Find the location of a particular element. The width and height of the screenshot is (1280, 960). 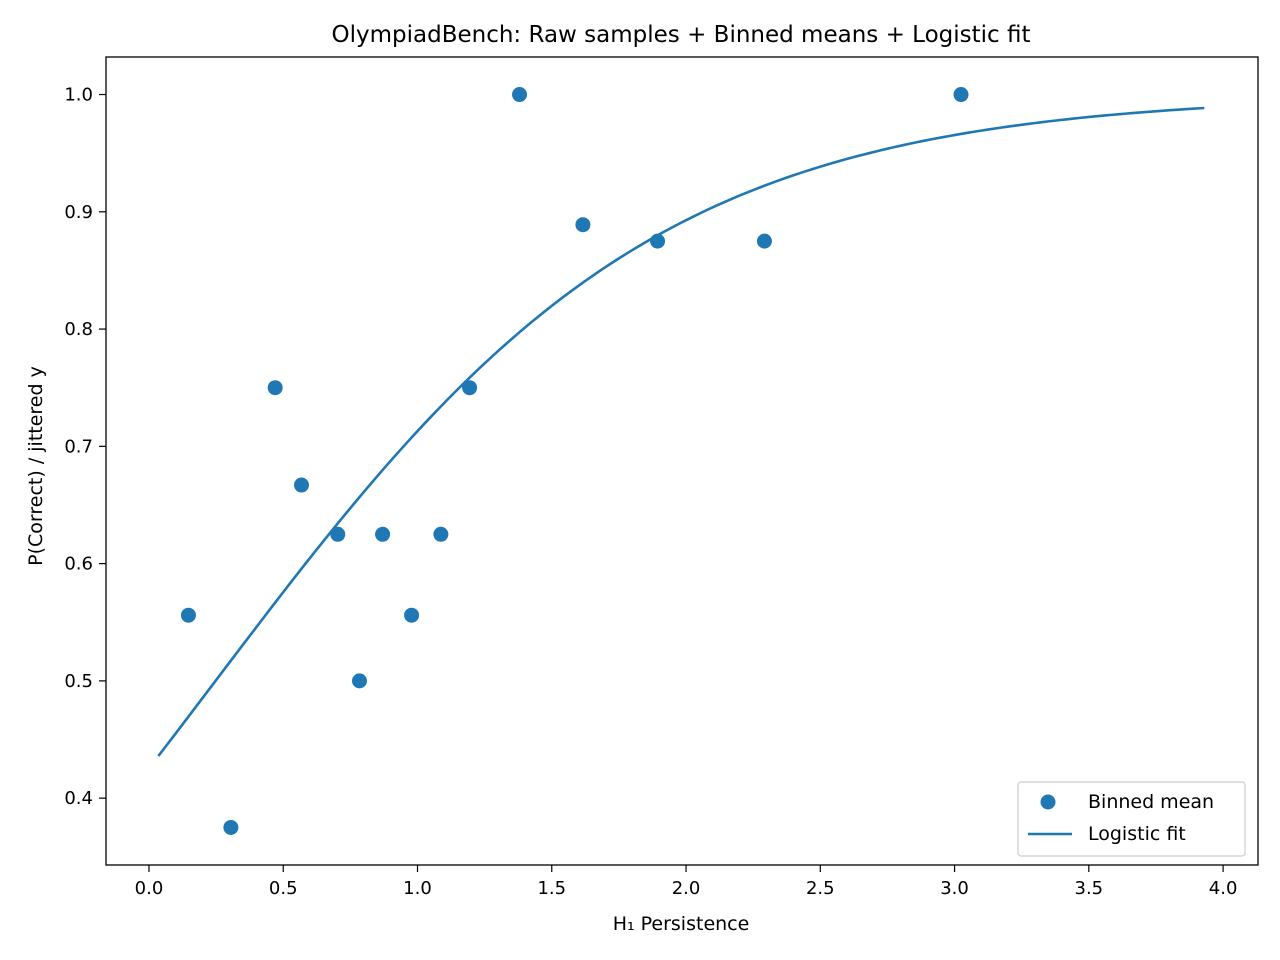

x-tick-label: 1.0 is located at coordinates (417, 888).